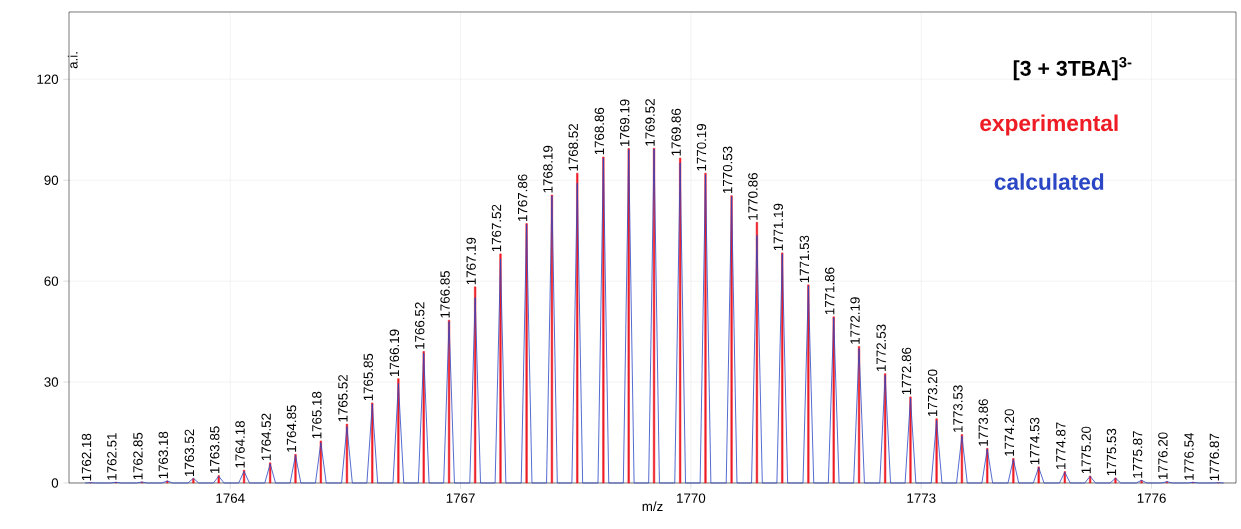 This screenshot has height=529, width=1241. I want to click on annotation: 1775.20, so click(1086, 450).